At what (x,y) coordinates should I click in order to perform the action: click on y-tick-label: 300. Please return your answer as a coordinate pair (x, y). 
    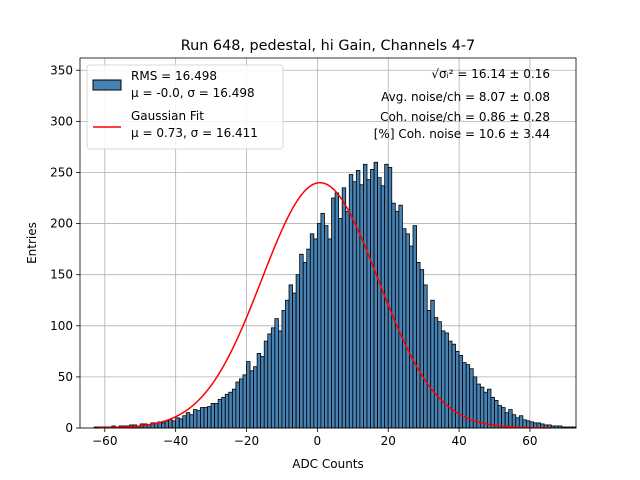
    Looking at the image, I should click on (61, 121).